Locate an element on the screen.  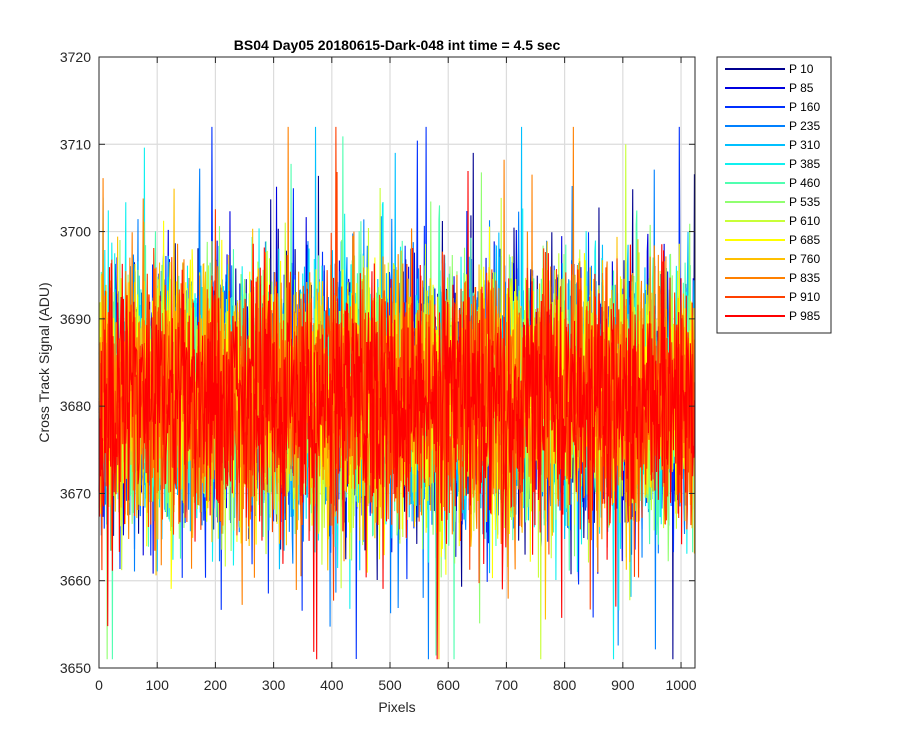
y-tick-label: 3660 is located at coordinates (75, 581).